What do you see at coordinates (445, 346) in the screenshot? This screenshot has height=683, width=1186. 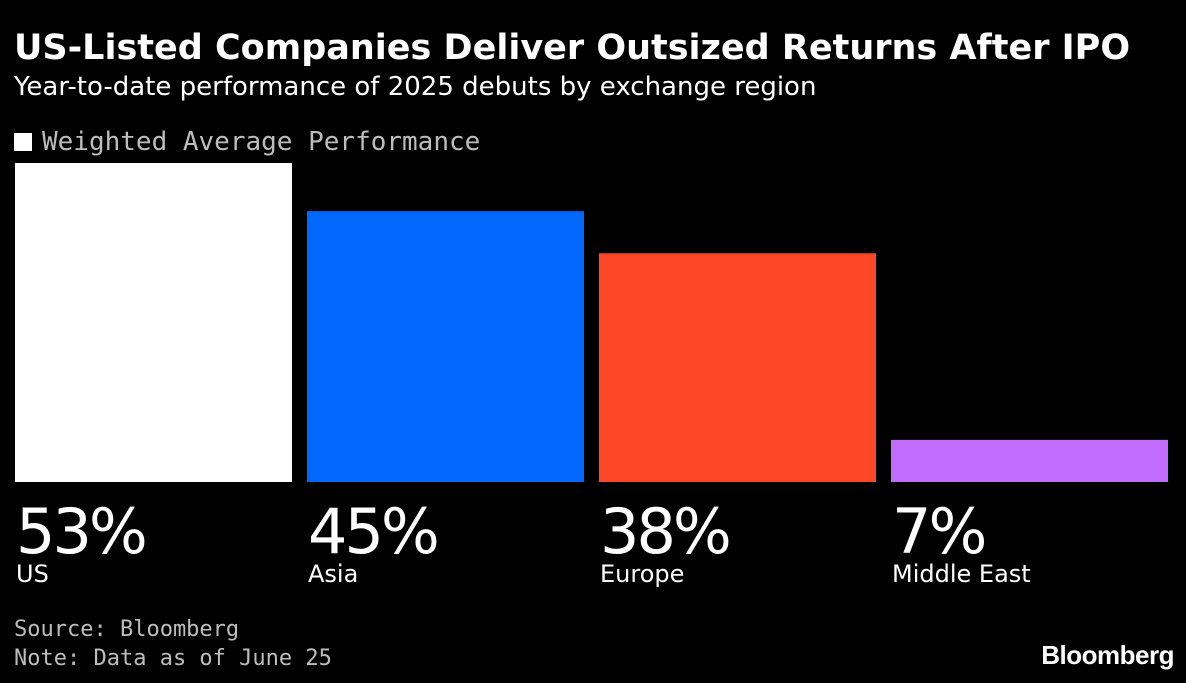 I see `bar-asia` at bounding box center [445, 346].